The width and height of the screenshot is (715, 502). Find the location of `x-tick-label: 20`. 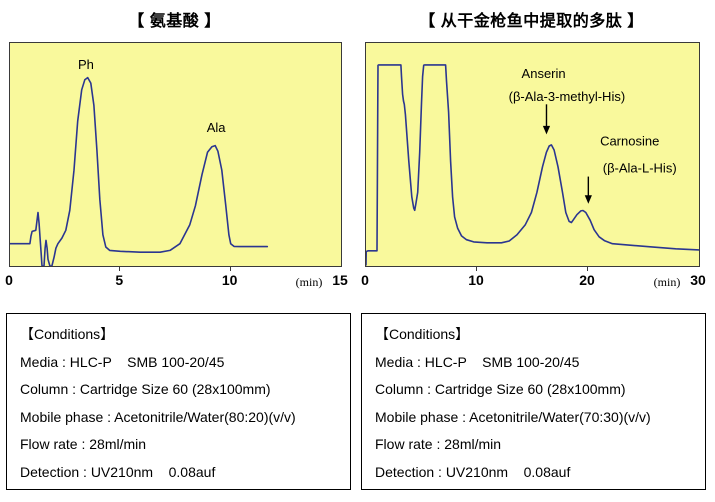

x-tick-label: 20 is located at coordinates (587, 280).